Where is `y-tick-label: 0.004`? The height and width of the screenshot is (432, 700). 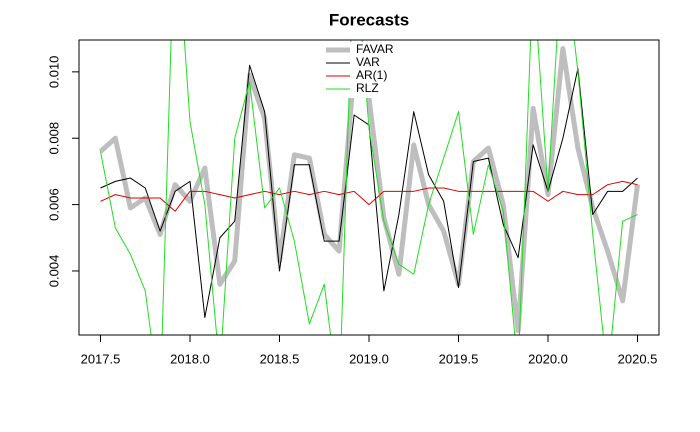
y-tick-label: 0.004 is located at coordinates (53, 271).